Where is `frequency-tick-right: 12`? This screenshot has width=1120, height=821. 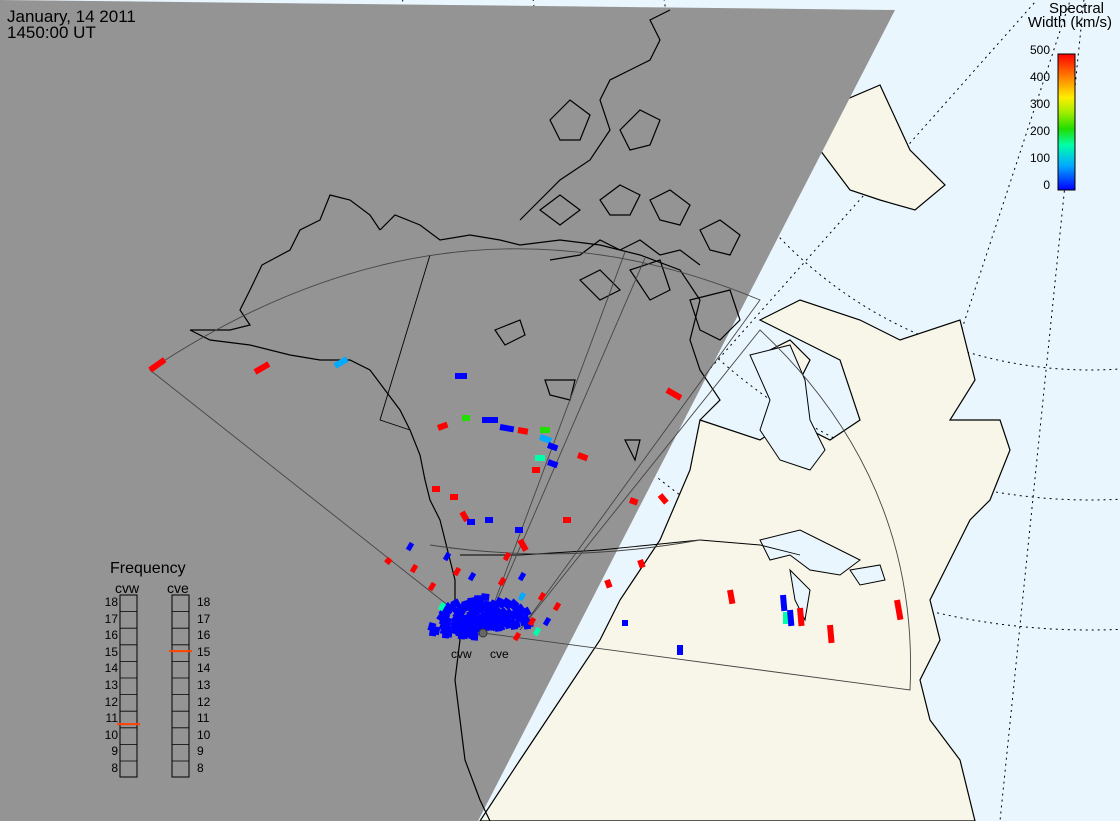
frequency-tick-right: 12 is located at coordinates (204, 701).